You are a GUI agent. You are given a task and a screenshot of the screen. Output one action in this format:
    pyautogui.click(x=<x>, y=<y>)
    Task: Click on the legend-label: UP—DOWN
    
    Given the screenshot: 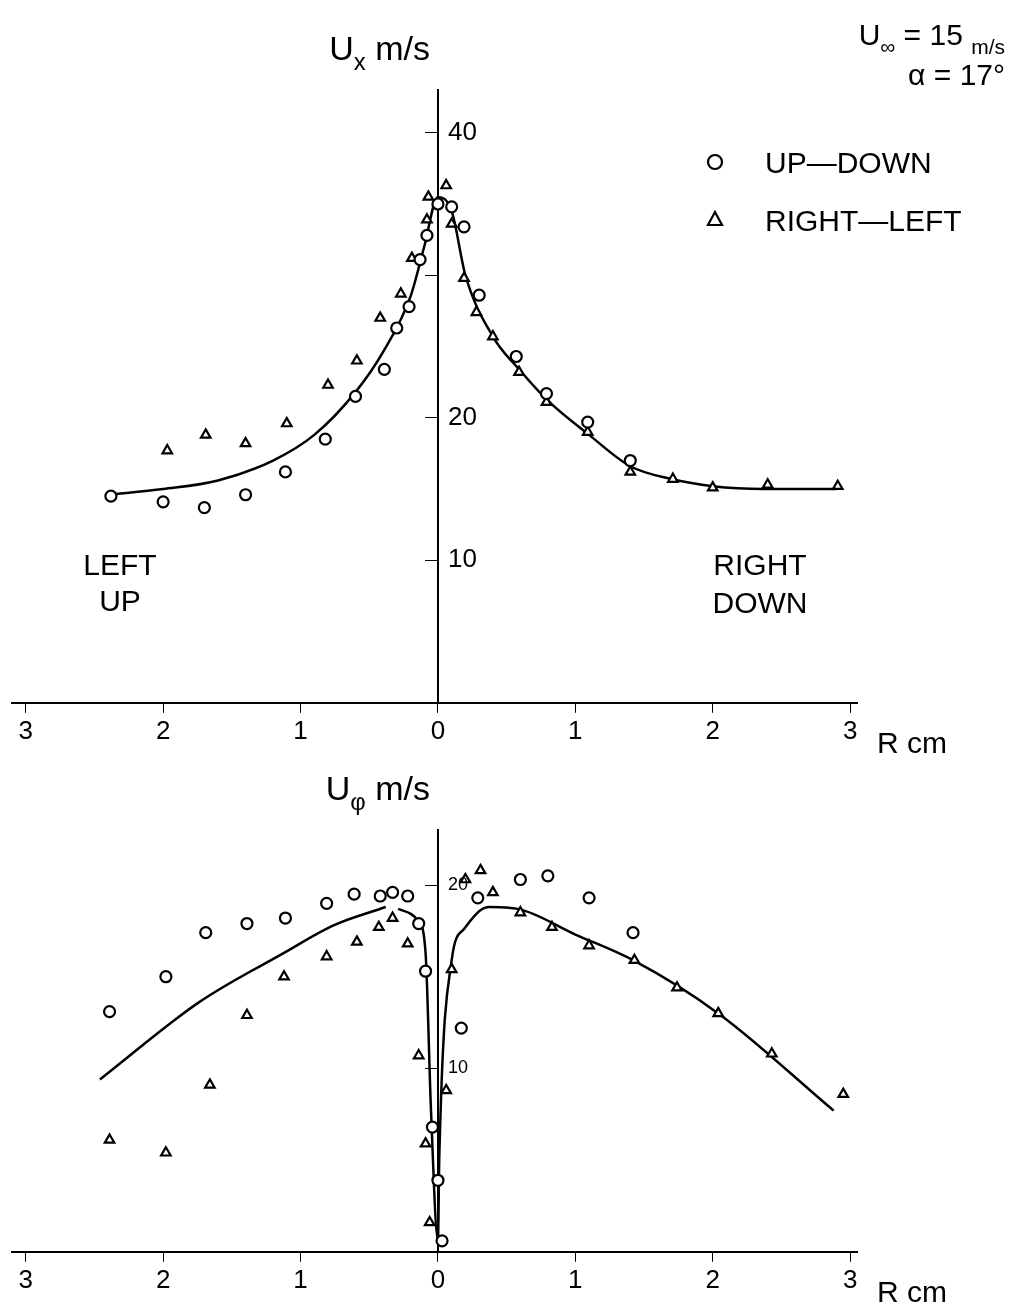 What is the action you would take?
    pyautogui.click(x=848, y=162)
    